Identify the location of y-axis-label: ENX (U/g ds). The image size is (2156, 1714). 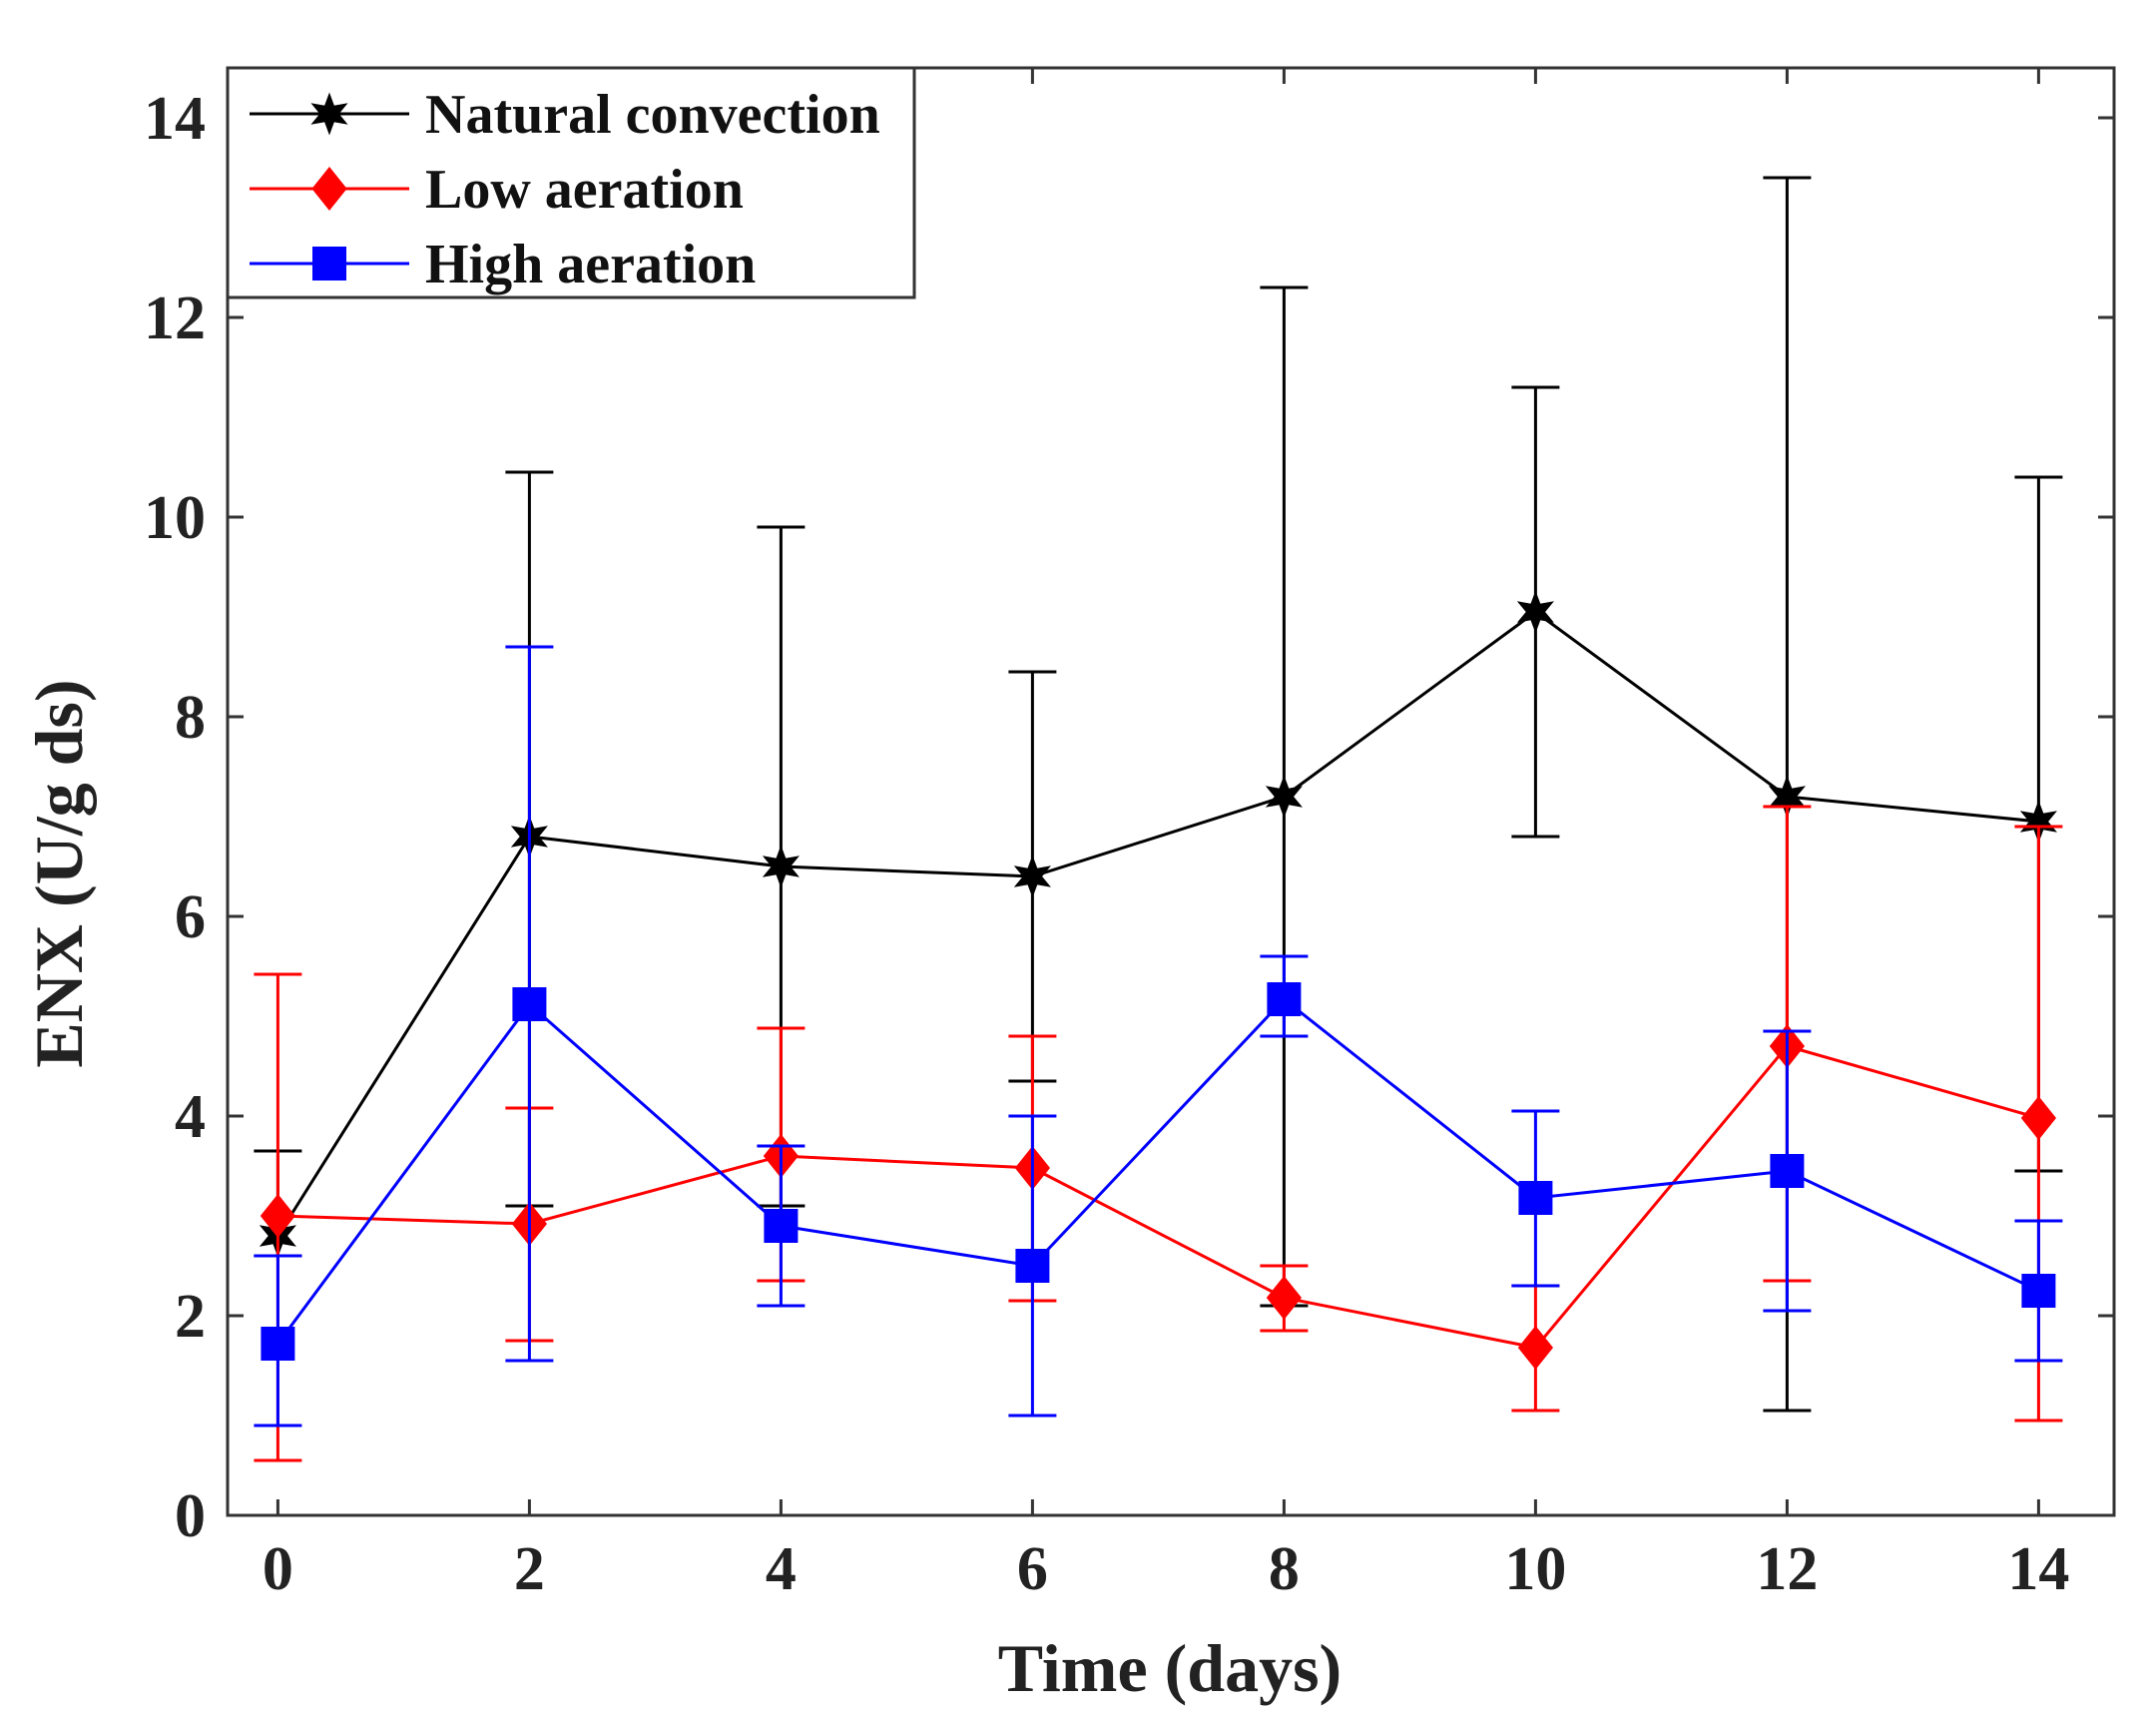
(59, 873).